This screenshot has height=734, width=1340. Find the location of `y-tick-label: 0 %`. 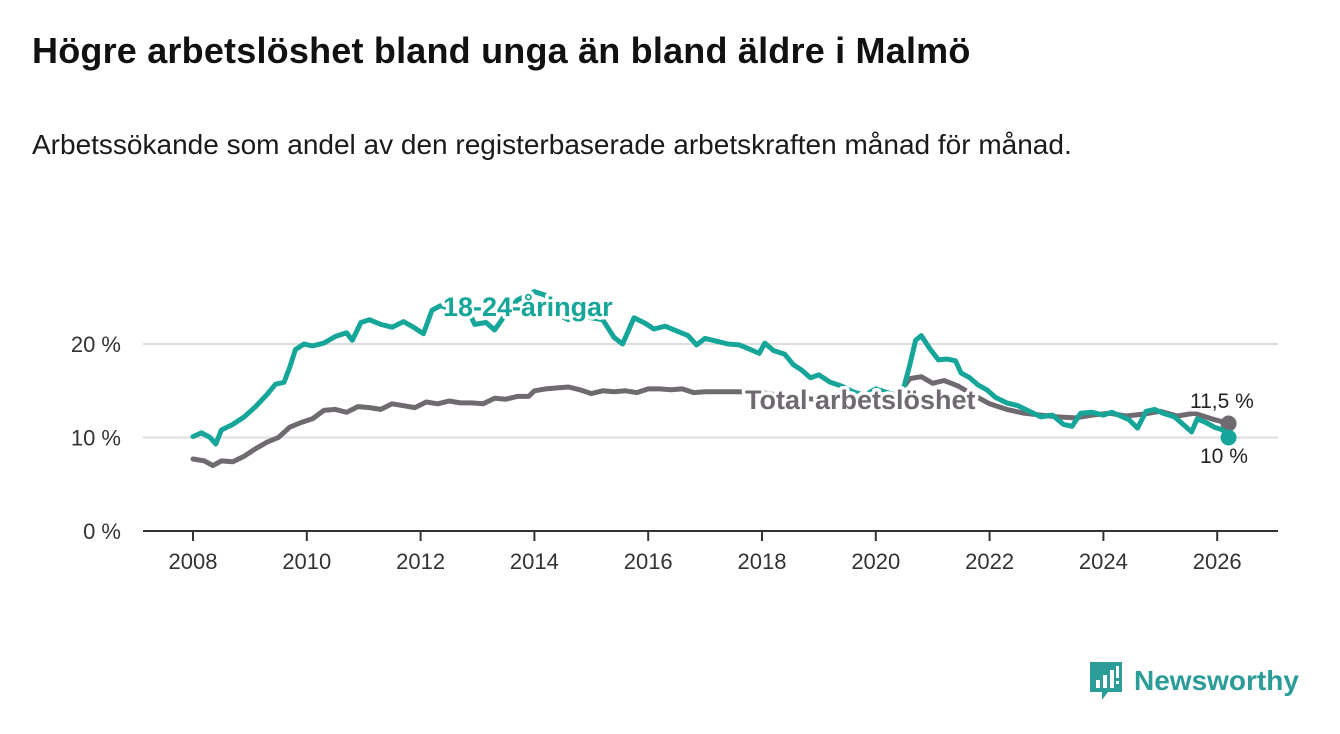

y-tick-label: 0 % is located at coordinates (102, 531).